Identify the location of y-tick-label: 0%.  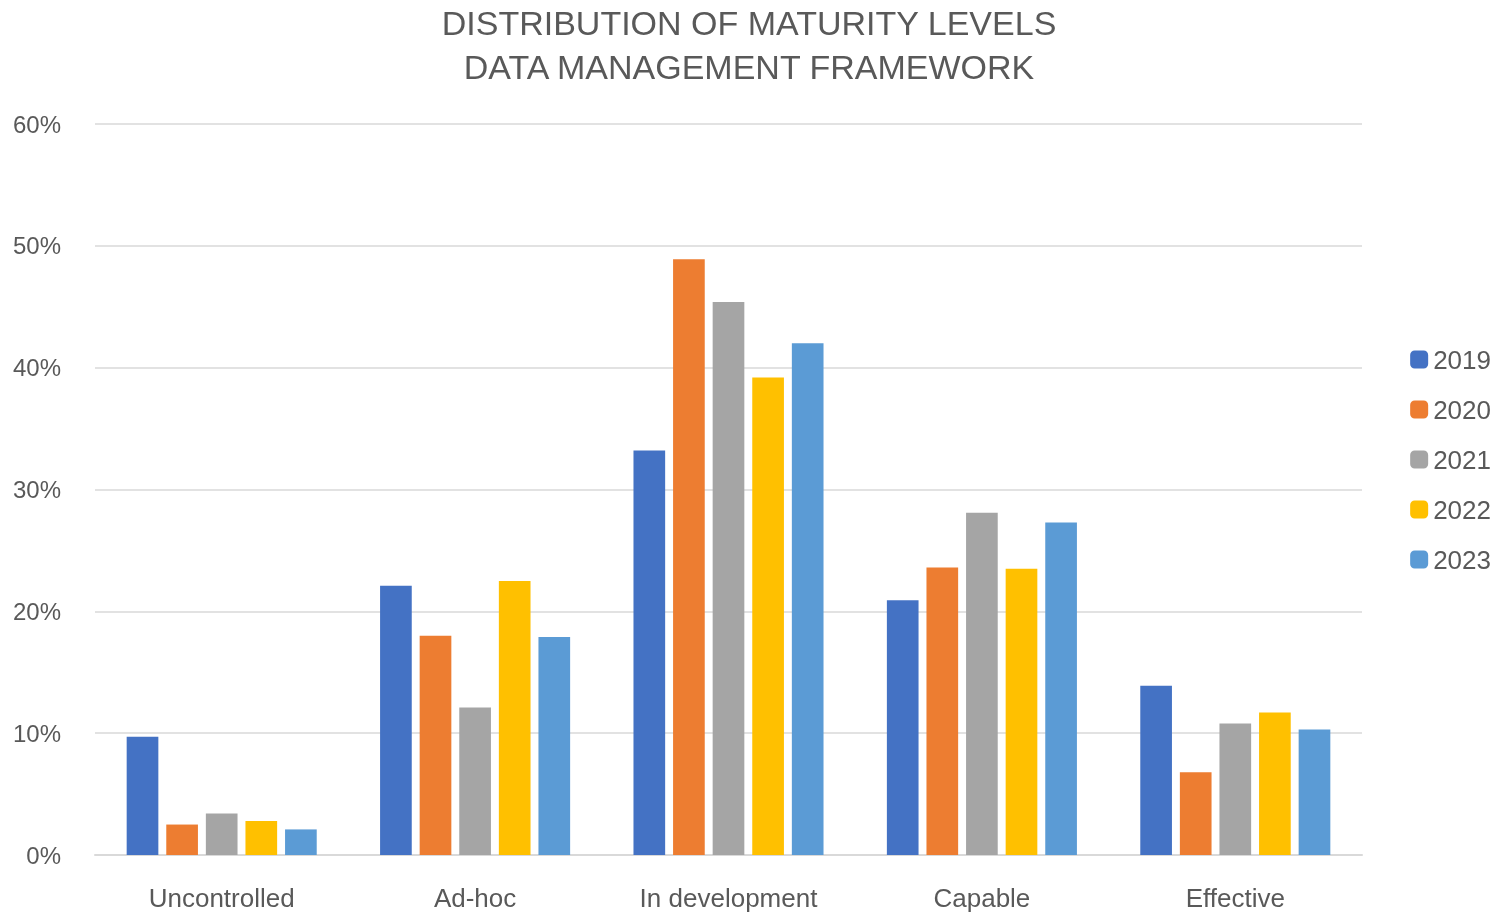
(43, 855).